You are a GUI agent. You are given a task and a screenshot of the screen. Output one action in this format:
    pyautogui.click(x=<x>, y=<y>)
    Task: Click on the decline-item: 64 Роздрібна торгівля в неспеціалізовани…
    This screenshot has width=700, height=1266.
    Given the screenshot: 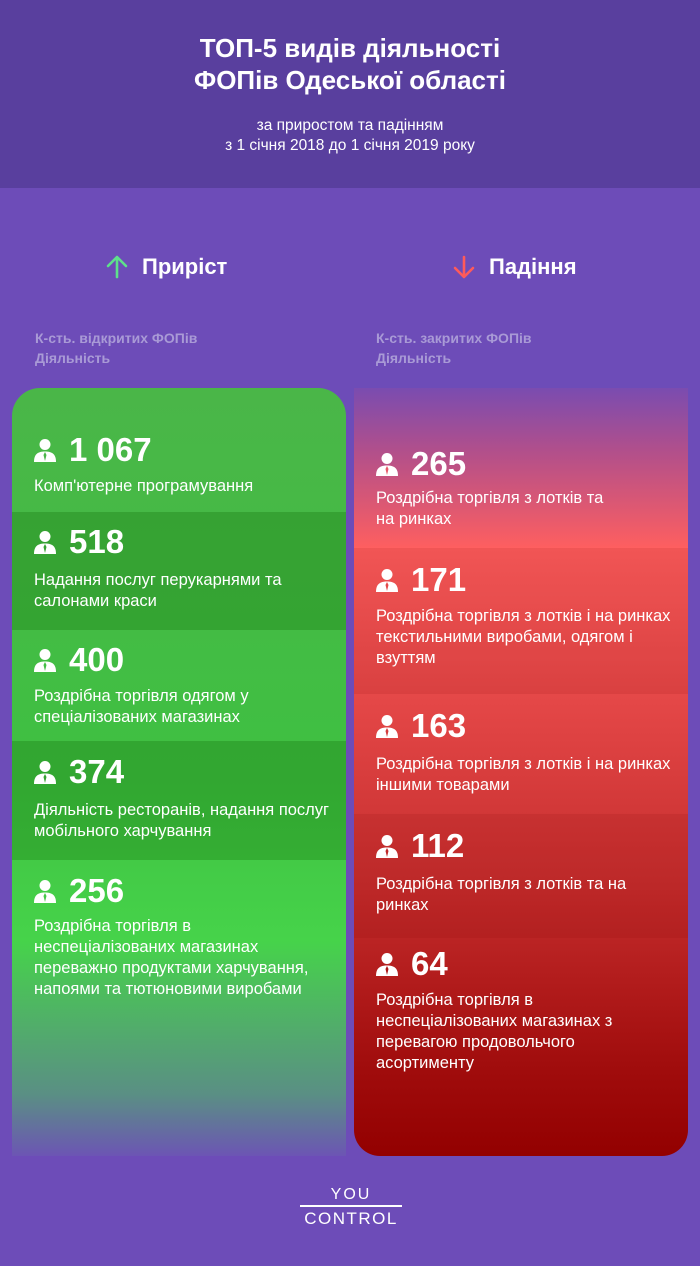 What is the action you would take?
    pyautogui.click(x=521, y=1047)
    